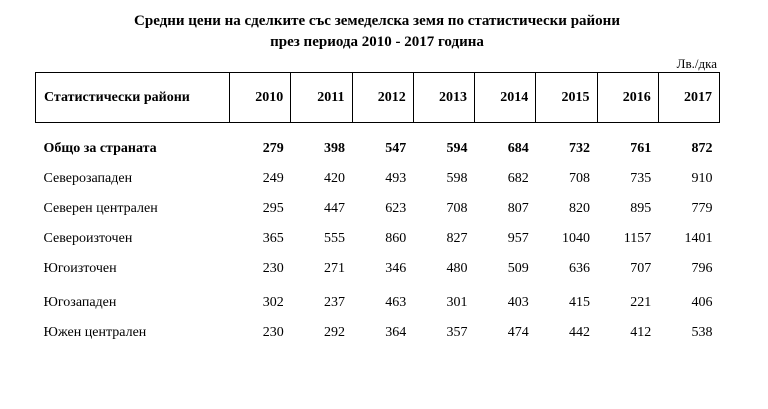  Describe the element at coordinates (88, 178) in the screenshot. I see `region-cell: Северозападен` at that location.